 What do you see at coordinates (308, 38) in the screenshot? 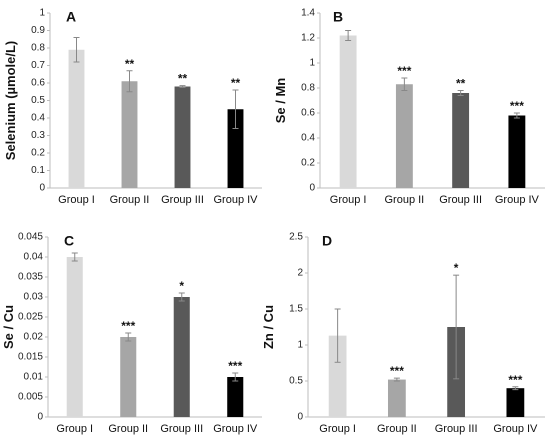
I see `y-tick-label: 1.2` at bounding box center [308, 38].